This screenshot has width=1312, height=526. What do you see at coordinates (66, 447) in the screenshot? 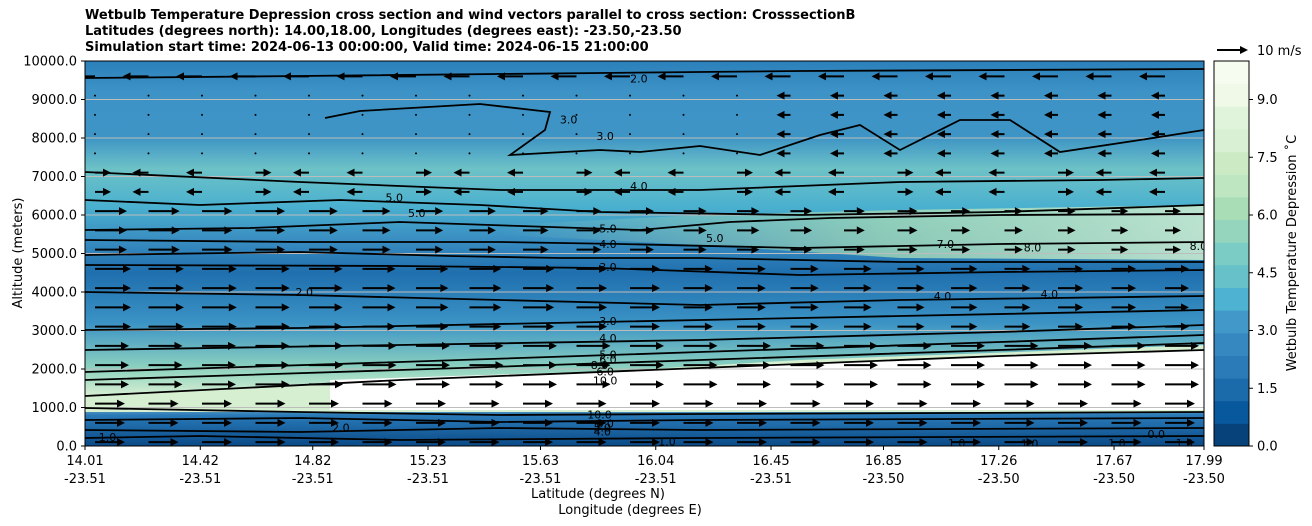
I see `y-tick-label: 0.0` at bounding box center [66, 447].